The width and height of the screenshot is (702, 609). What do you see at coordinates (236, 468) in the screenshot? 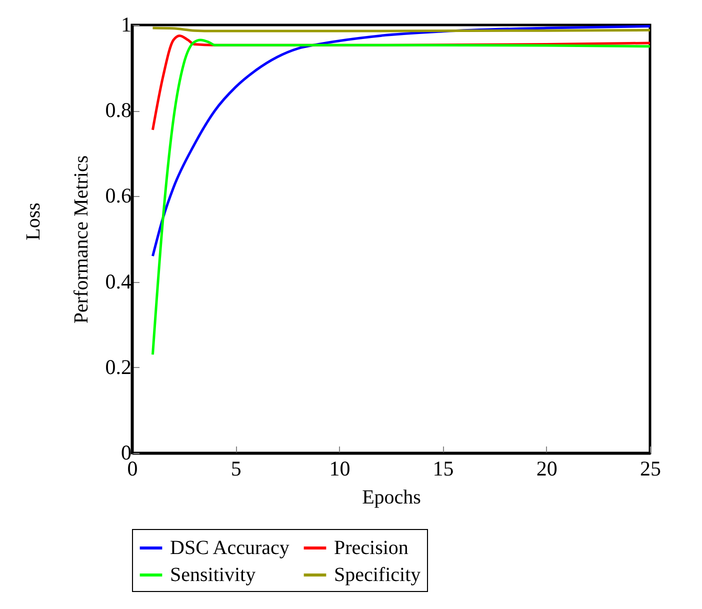
I see `x-tick-label: 5` at bounding box center [236, 468].